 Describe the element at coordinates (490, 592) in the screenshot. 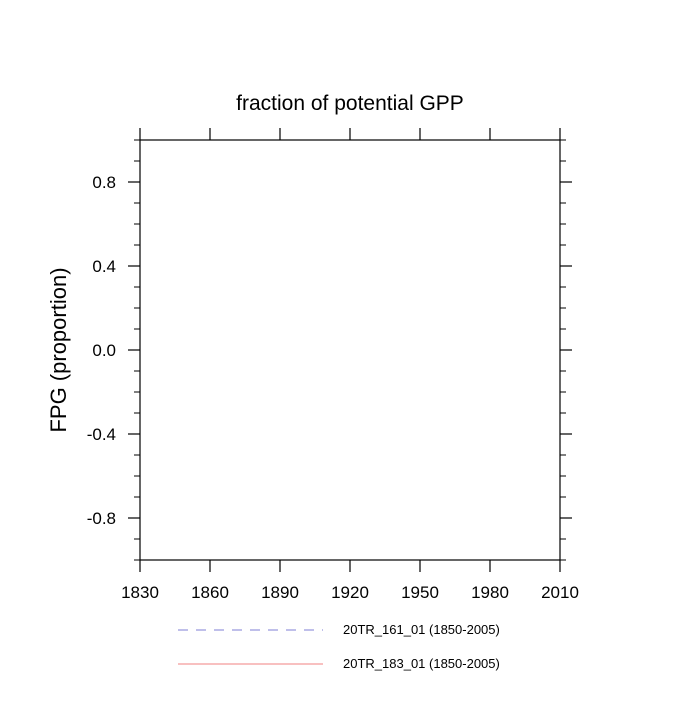

I see `x-tick-label: 1980` at that location.